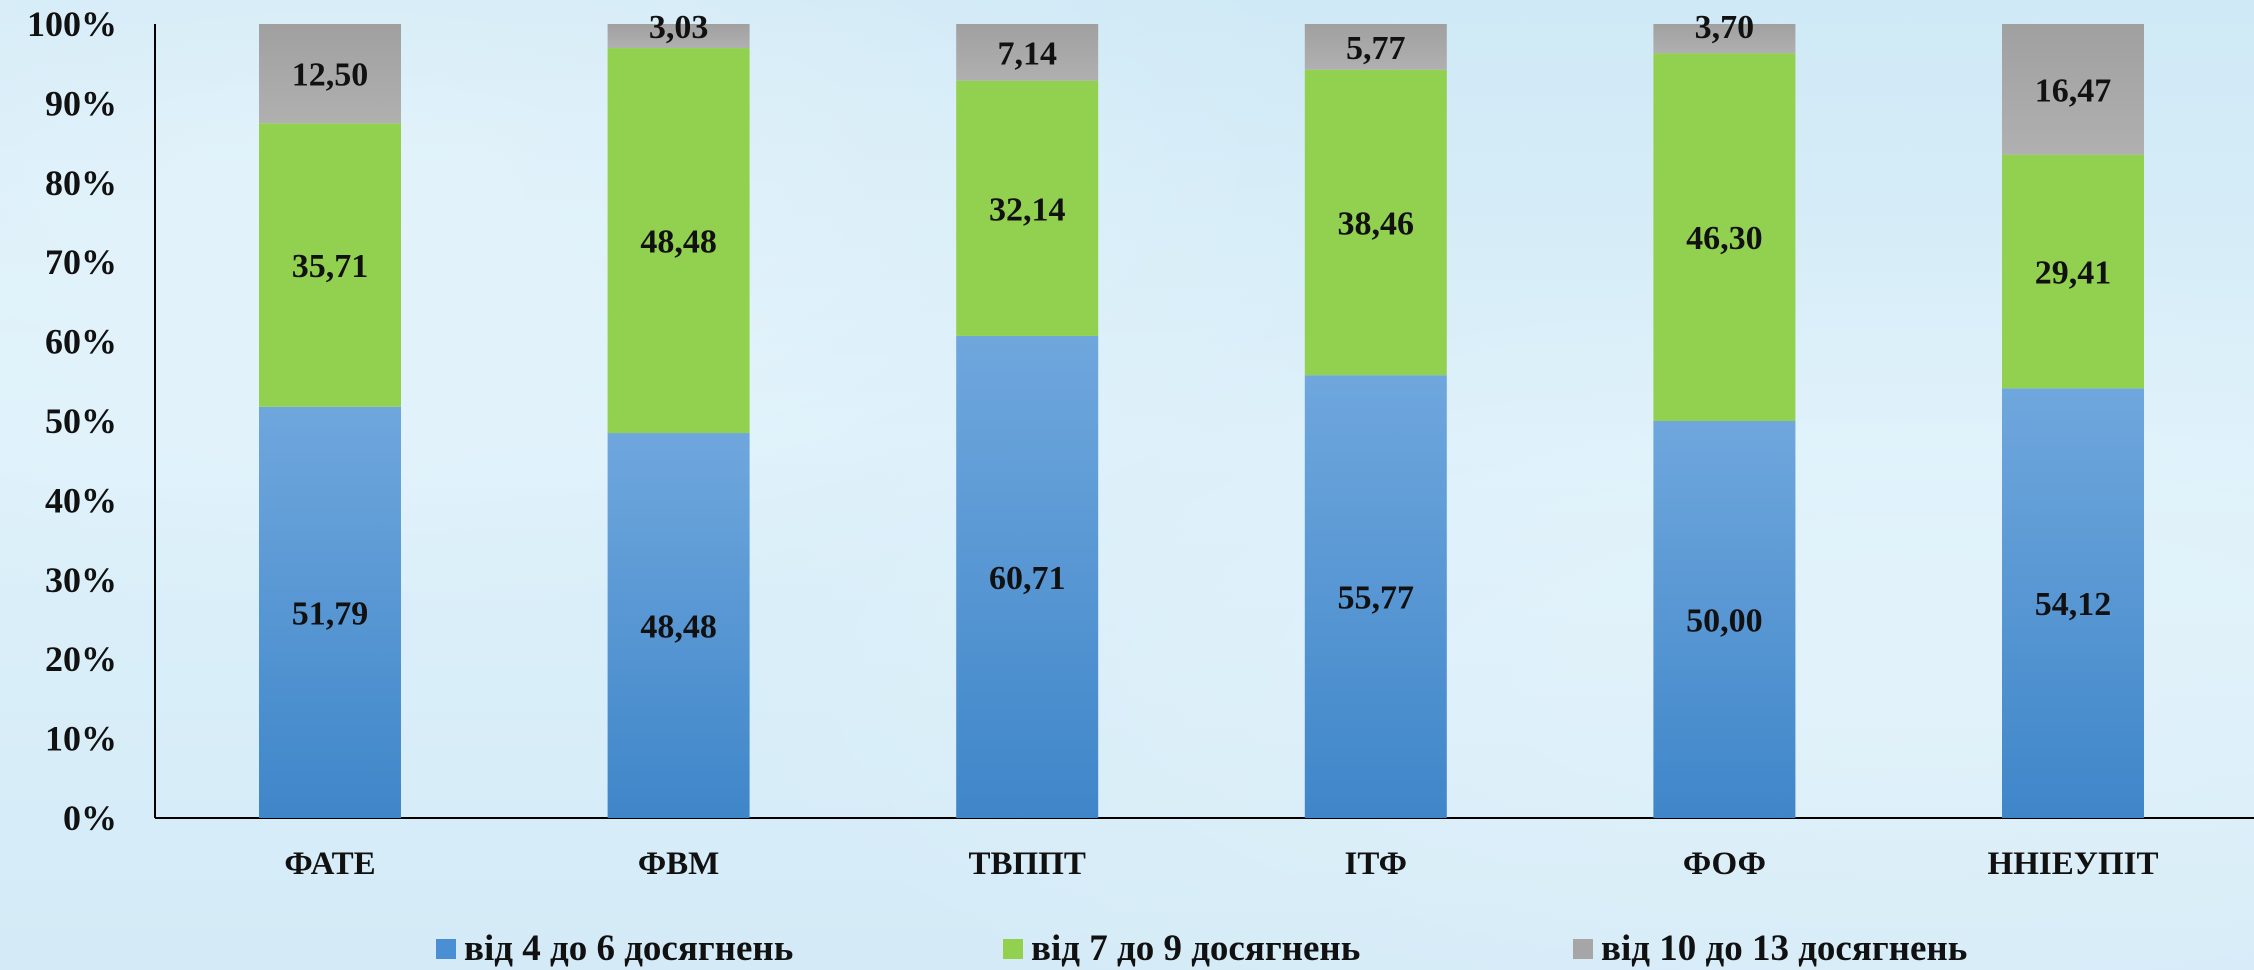  Describe the element at coordinates (1027, 864) in the screenshot. I see `x-tick-label: ТВППТ` at that location.